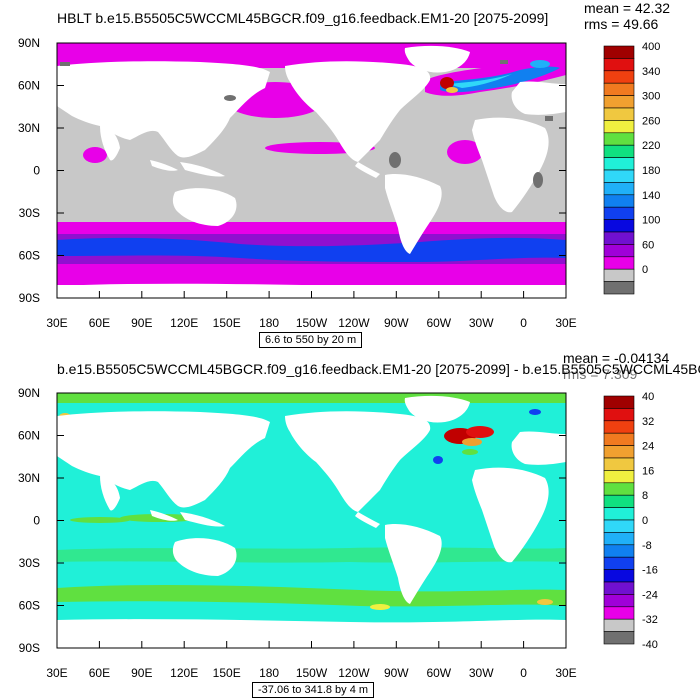 This screenshot has height=700, width=700. I want to click on panel2-rms: rms = 7.309, so click(600, 374).